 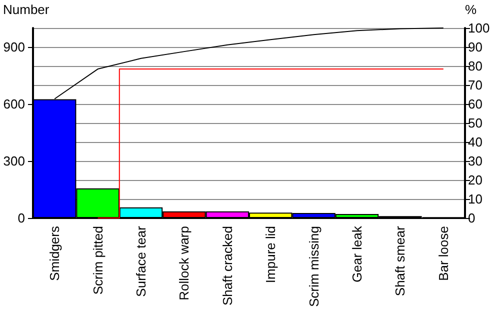 What do you see at coordinates (270, 255) in the screenshot?
I see `x-tick-label: Impure lid` at bounding box center [270, 255].